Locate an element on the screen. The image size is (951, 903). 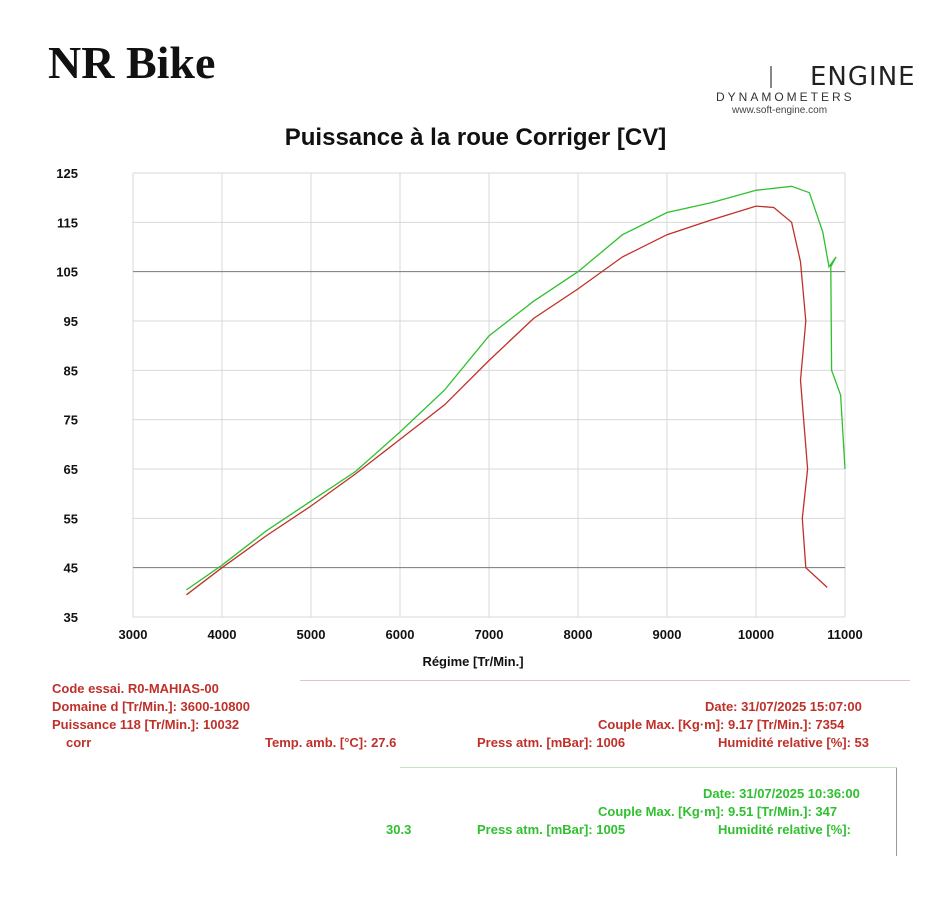
y-tick-label: 115 is located at coordinates (67, 222).